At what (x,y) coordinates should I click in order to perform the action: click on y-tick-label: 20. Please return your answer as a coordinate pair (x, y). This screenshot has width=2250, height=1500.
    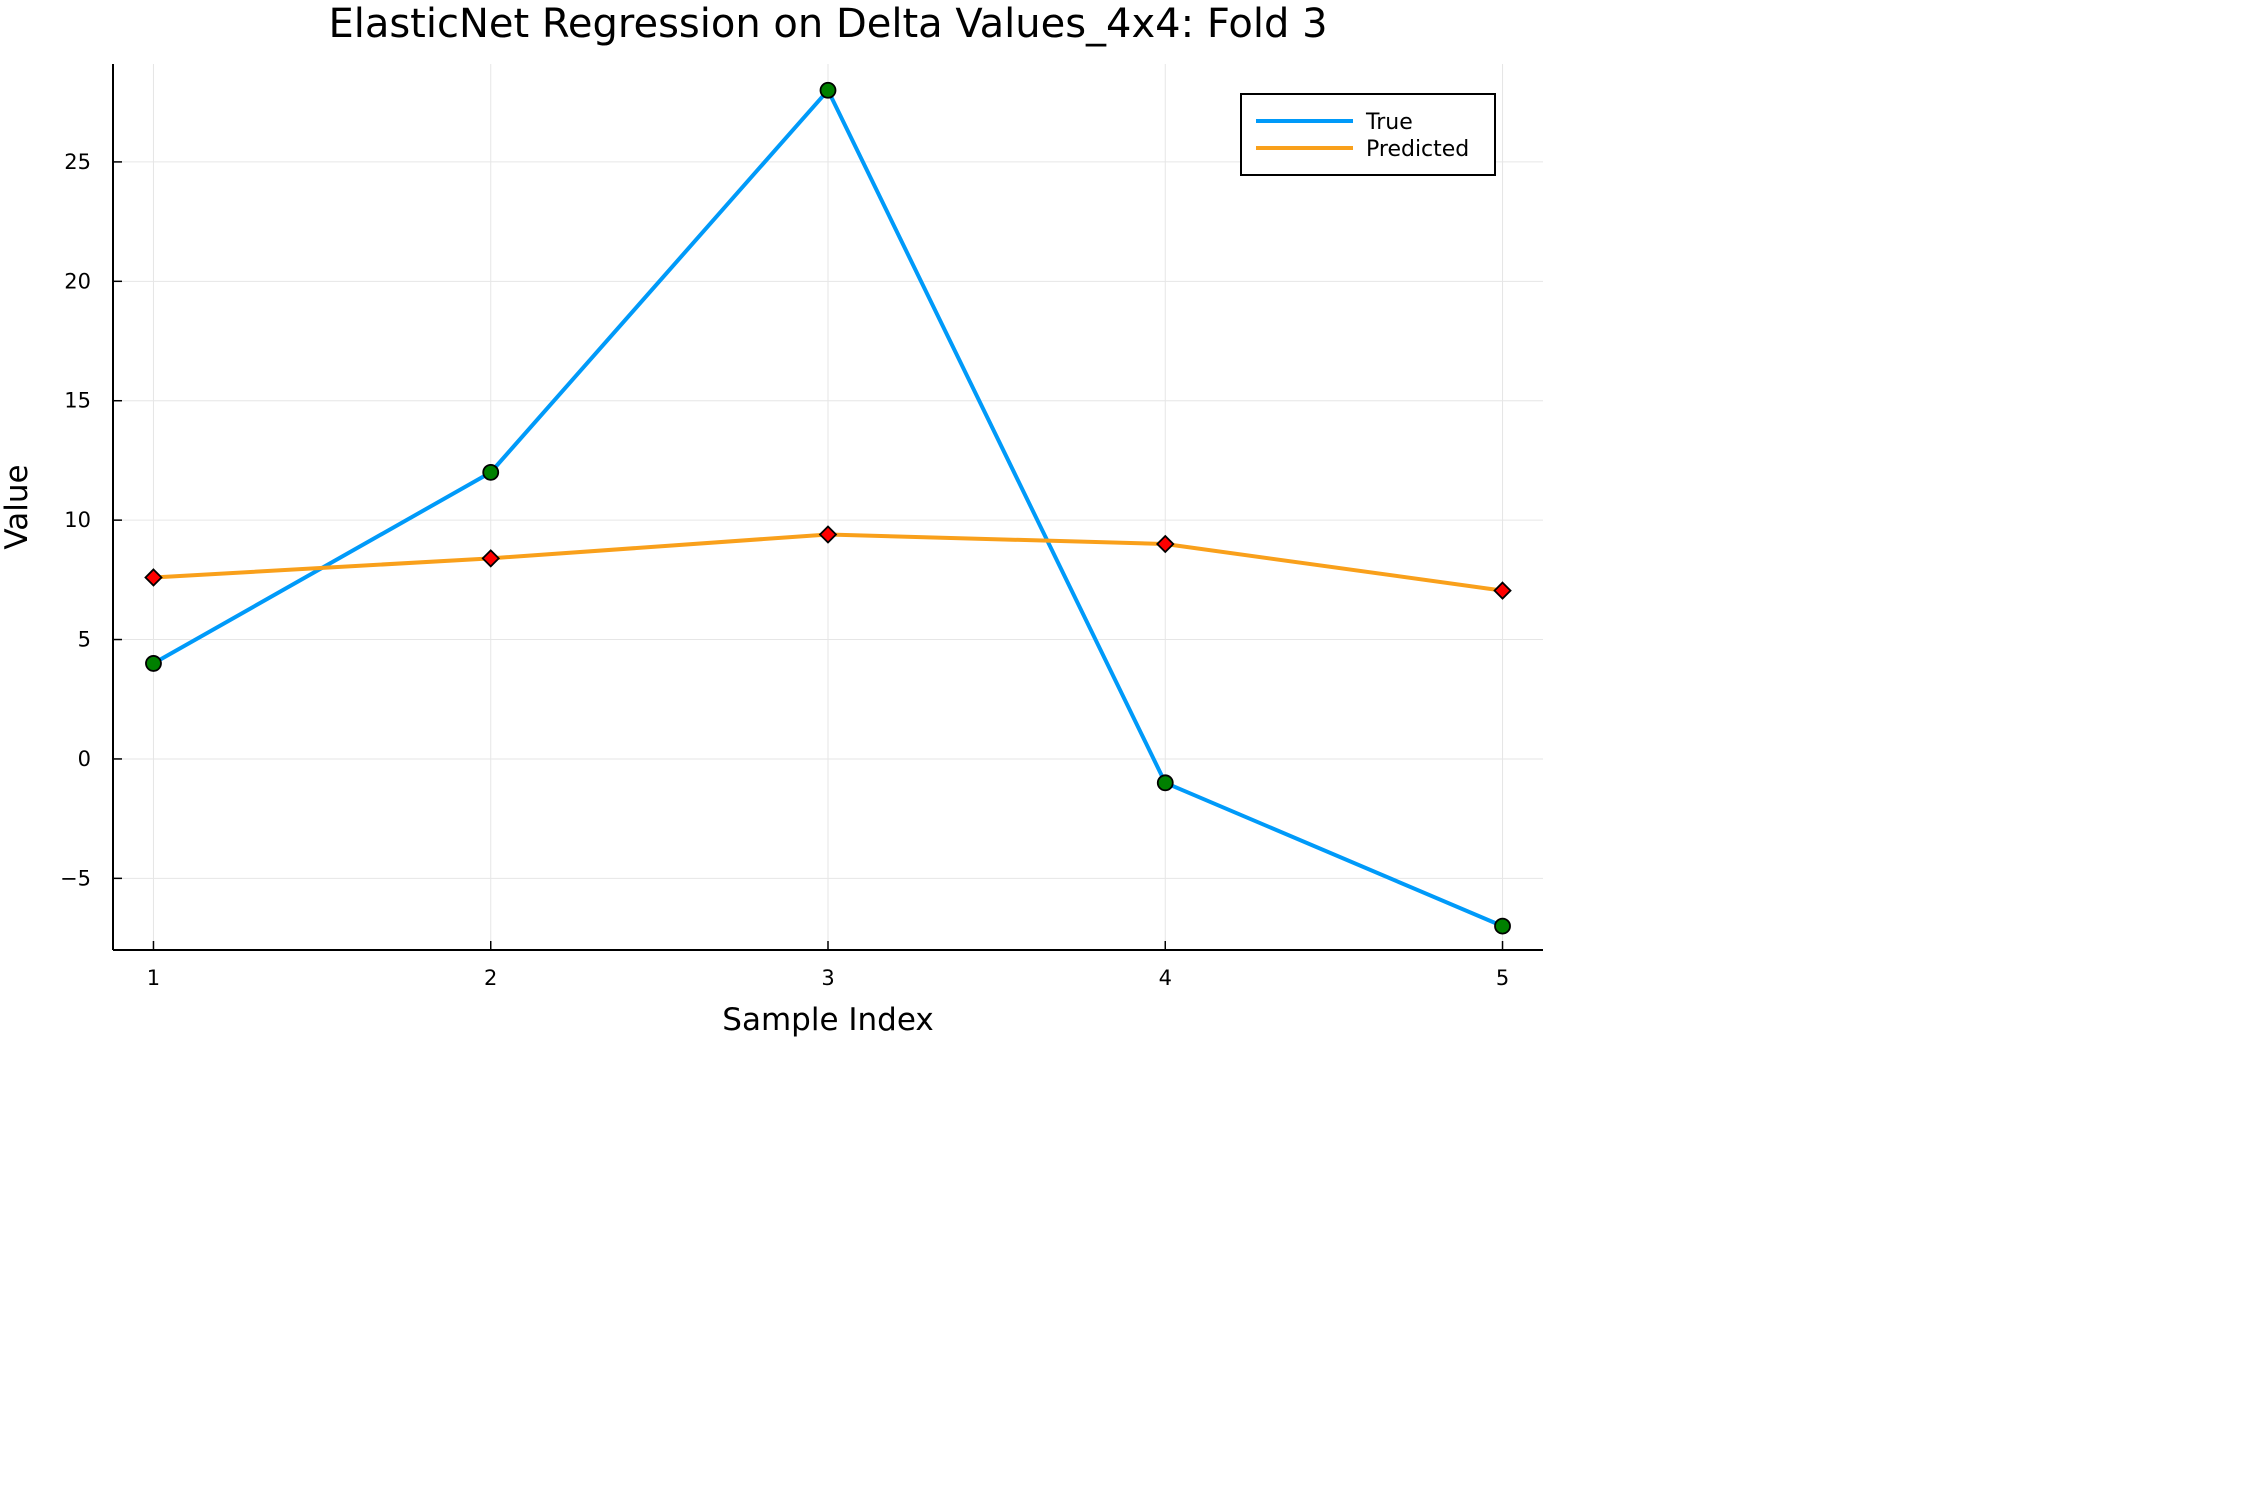
    Looking at the image, I should click on (77, 281).